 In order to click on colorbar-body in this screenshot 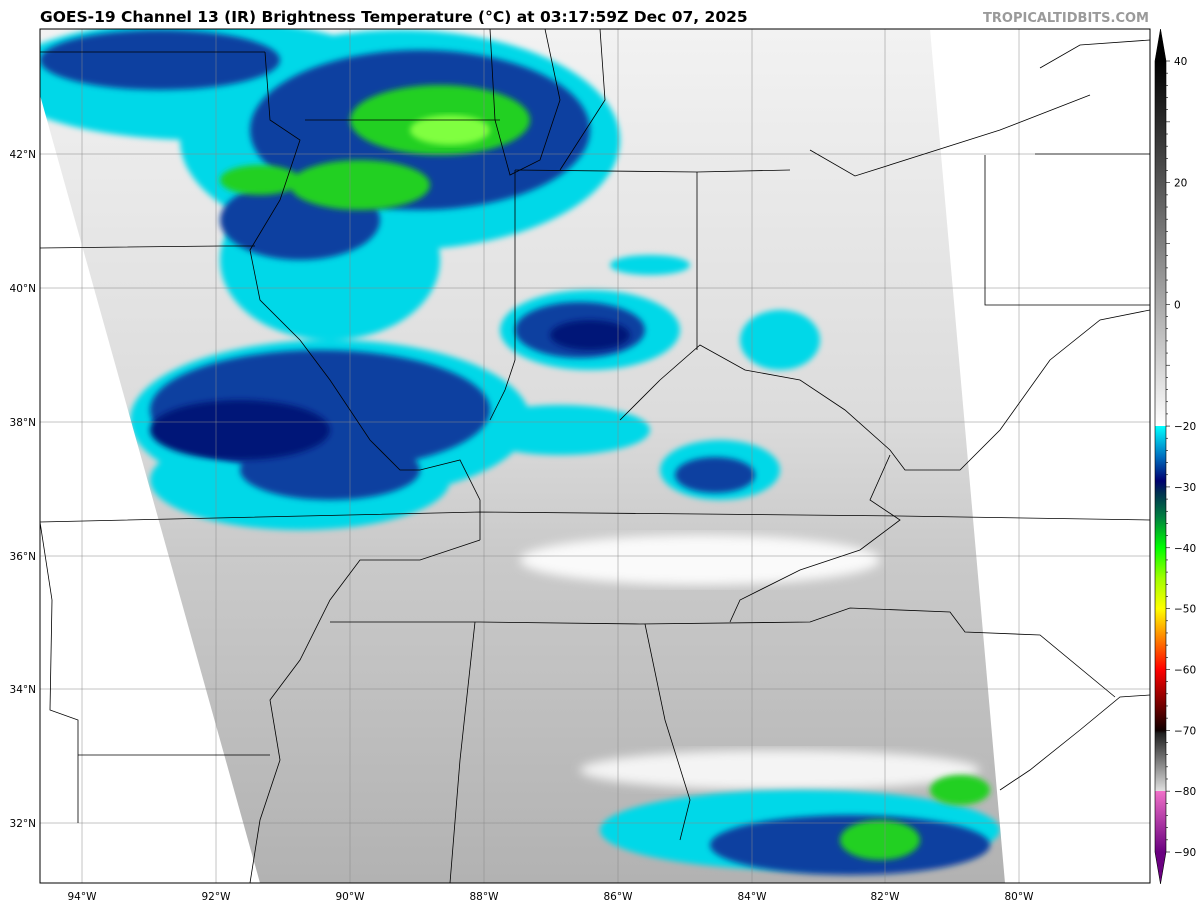, I will do `click(1160, 456)`.